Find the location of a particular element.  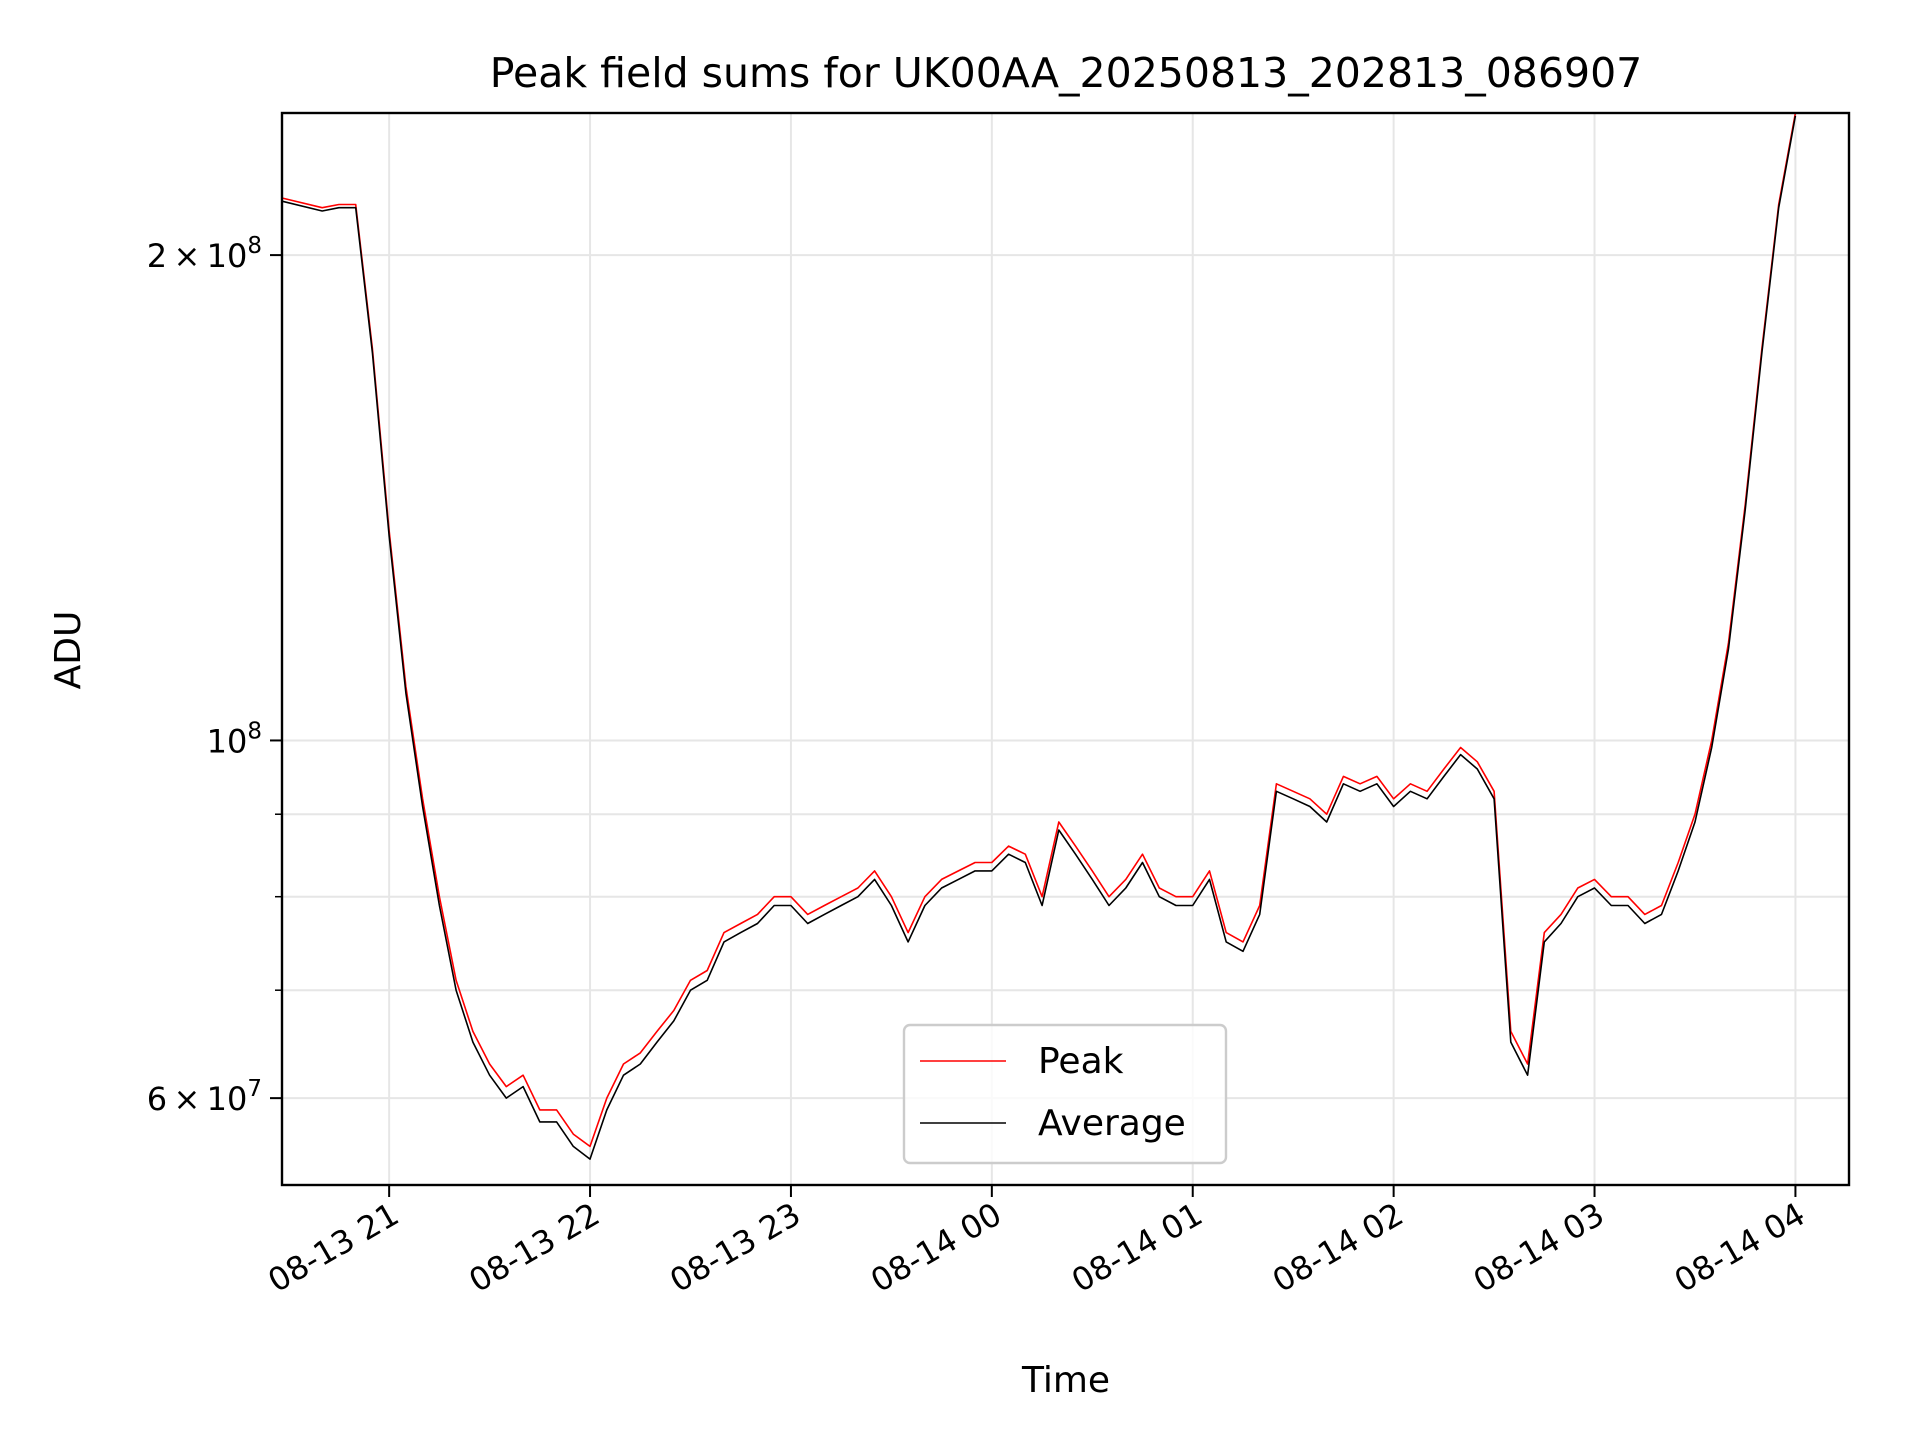

legend: Peak Average is located at coordinates (1065, 1094).